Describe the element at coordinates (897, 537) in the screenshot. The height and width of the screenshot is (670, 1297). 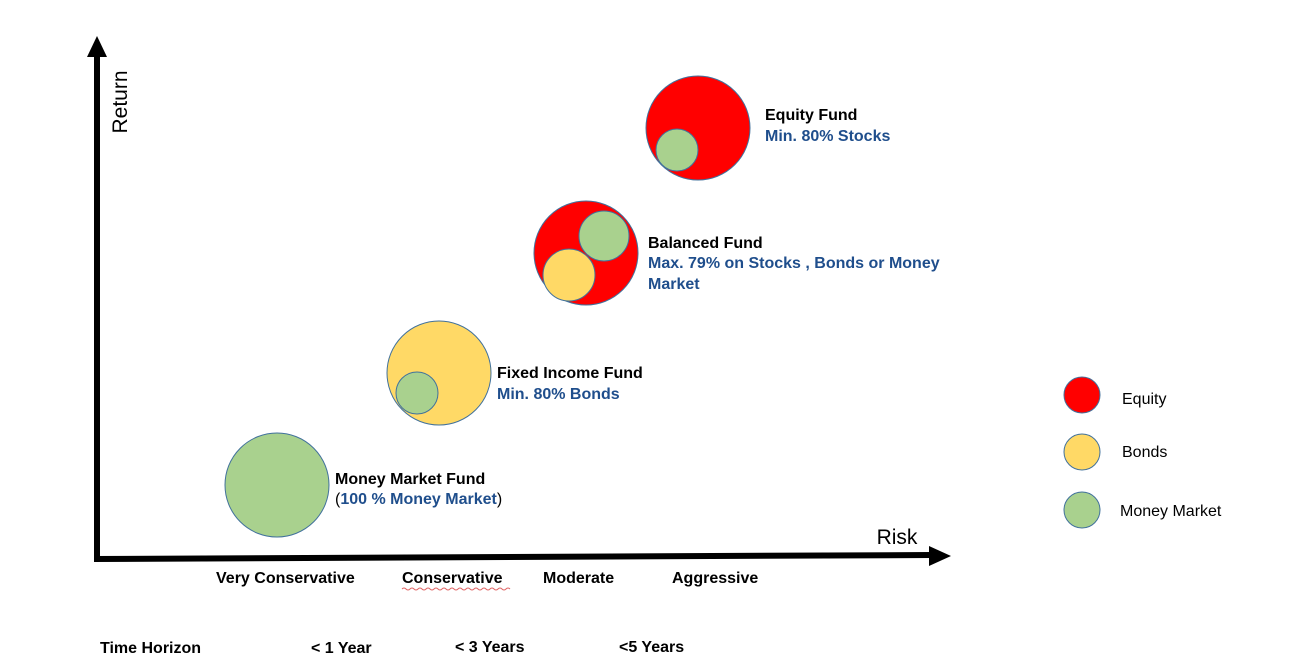
I see `x-axis-label: Risk` at that location.